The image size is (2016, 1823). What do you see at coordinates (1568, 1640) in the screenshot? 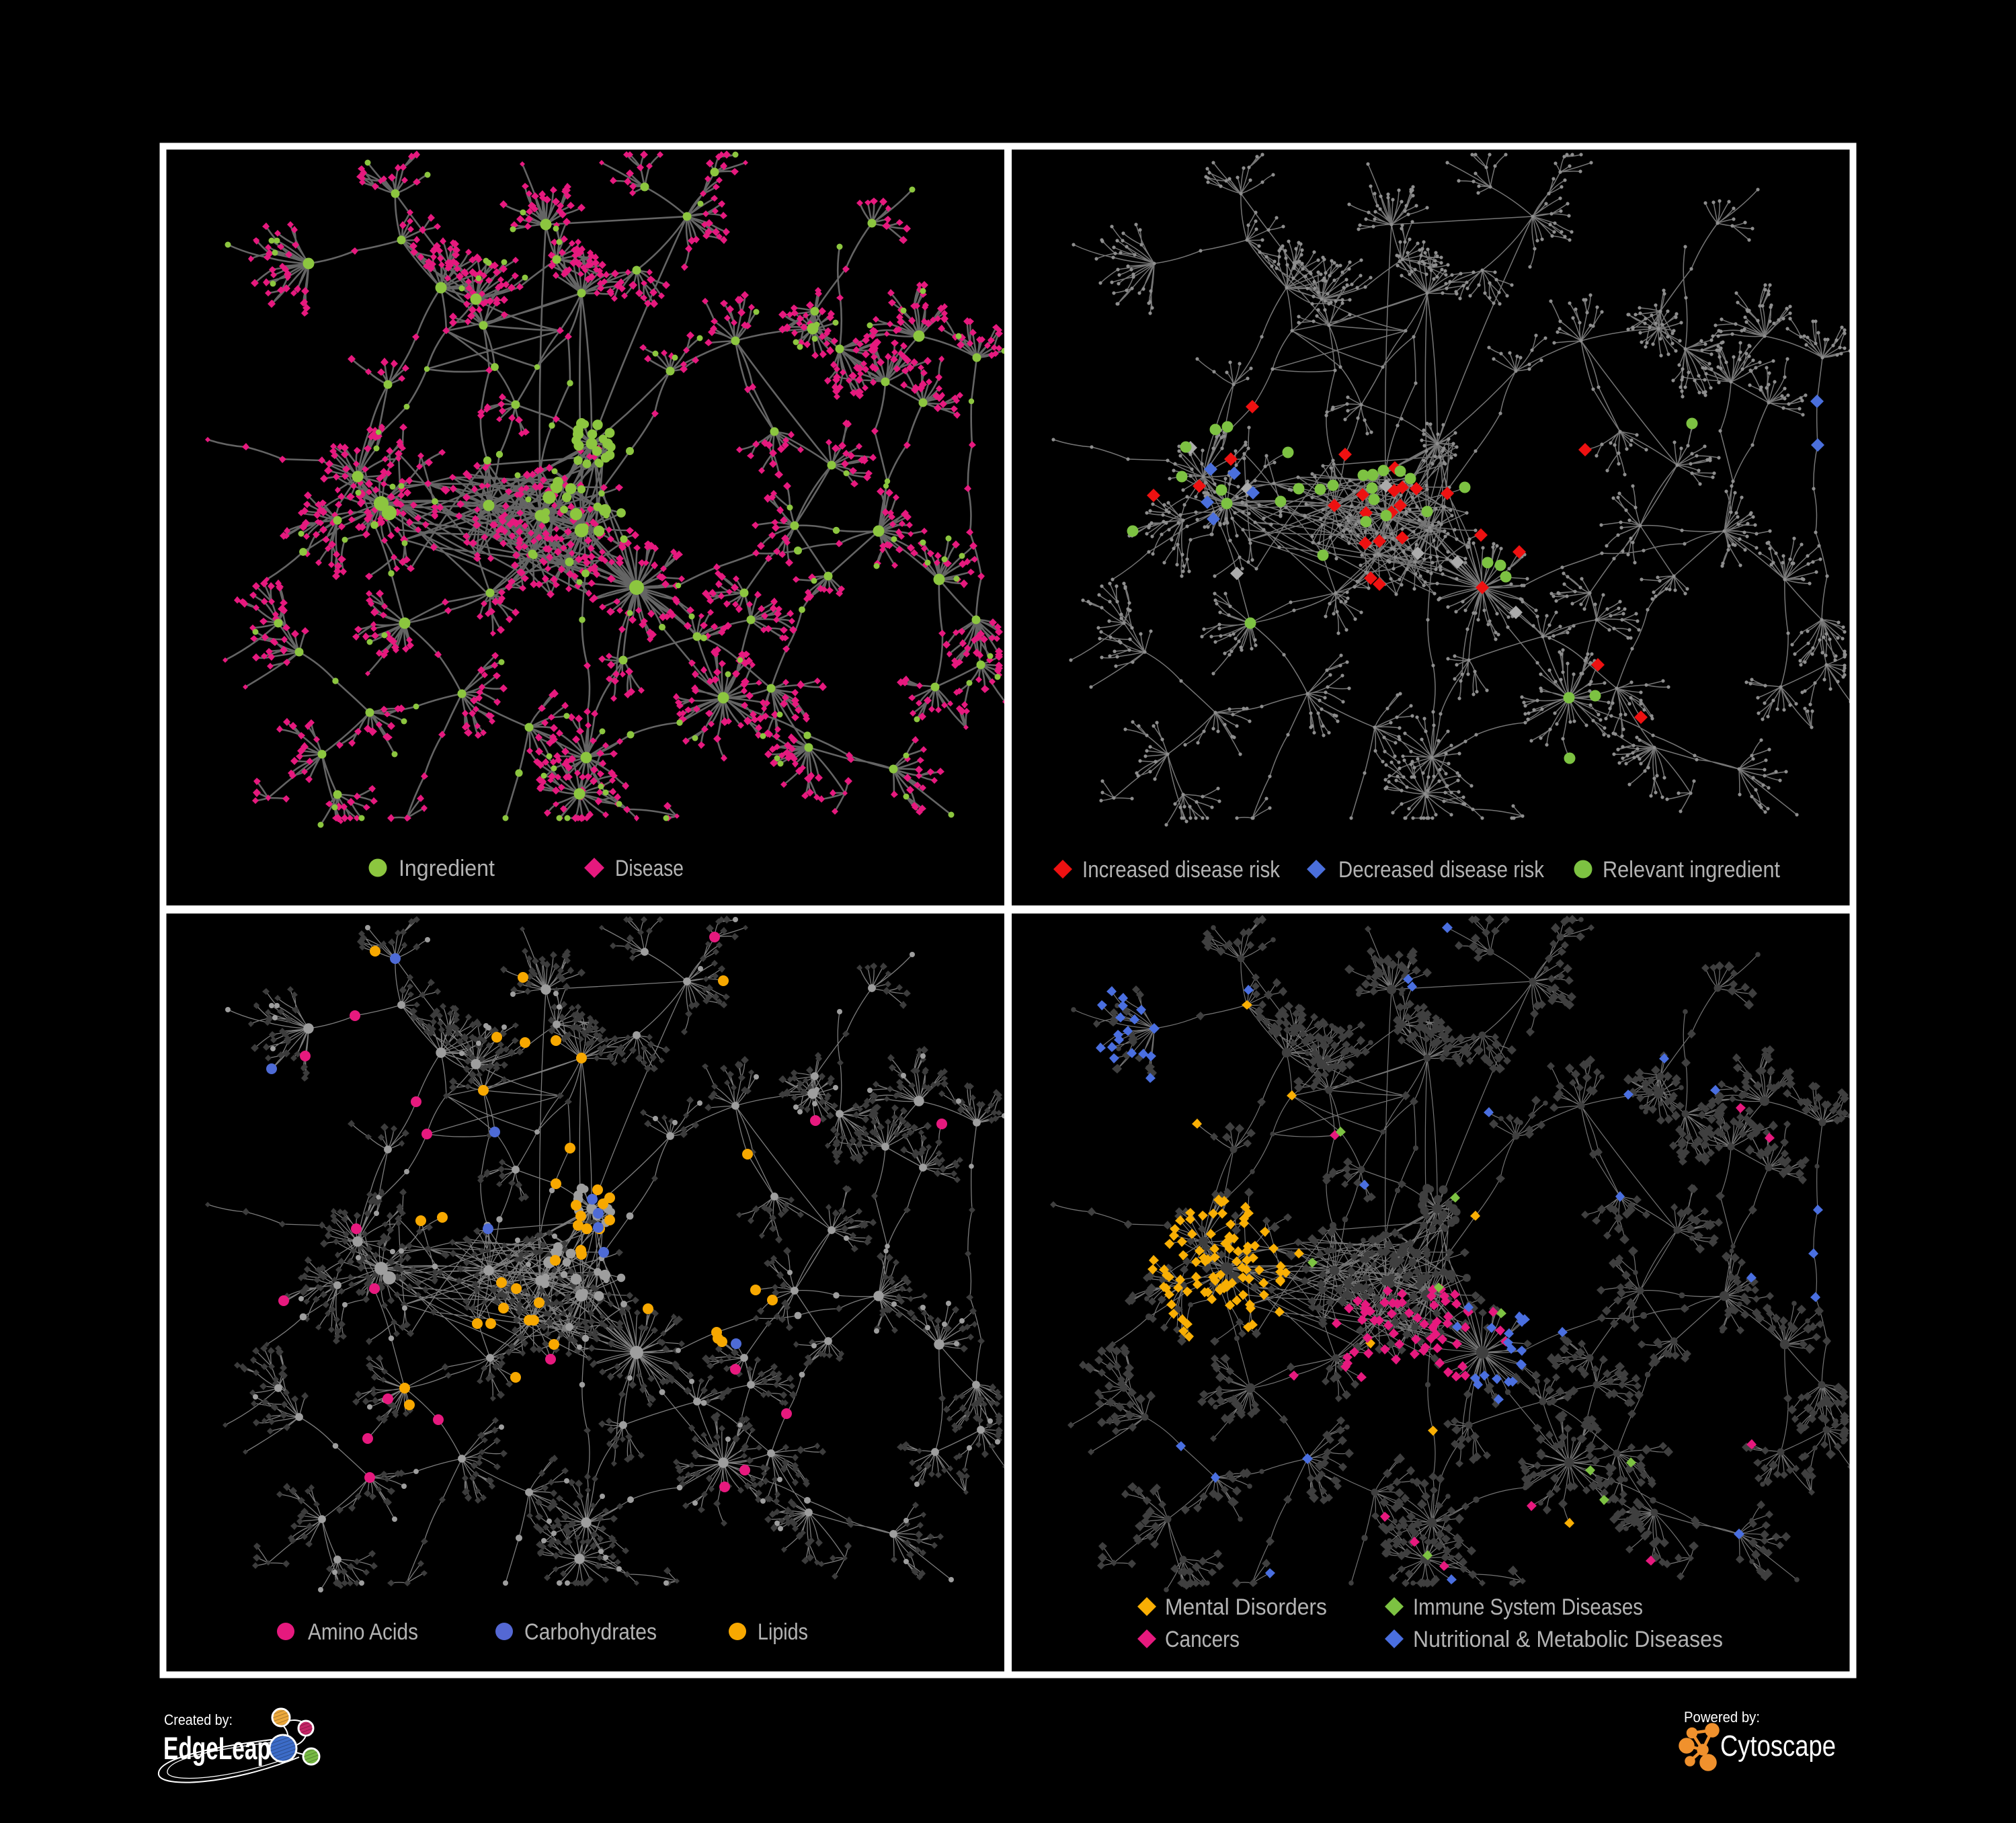
I see `svg-text:Nutritional & Metabolic Diseas: Nutritional & Metabolic Diseases` at bounding box center [1568, 1640].